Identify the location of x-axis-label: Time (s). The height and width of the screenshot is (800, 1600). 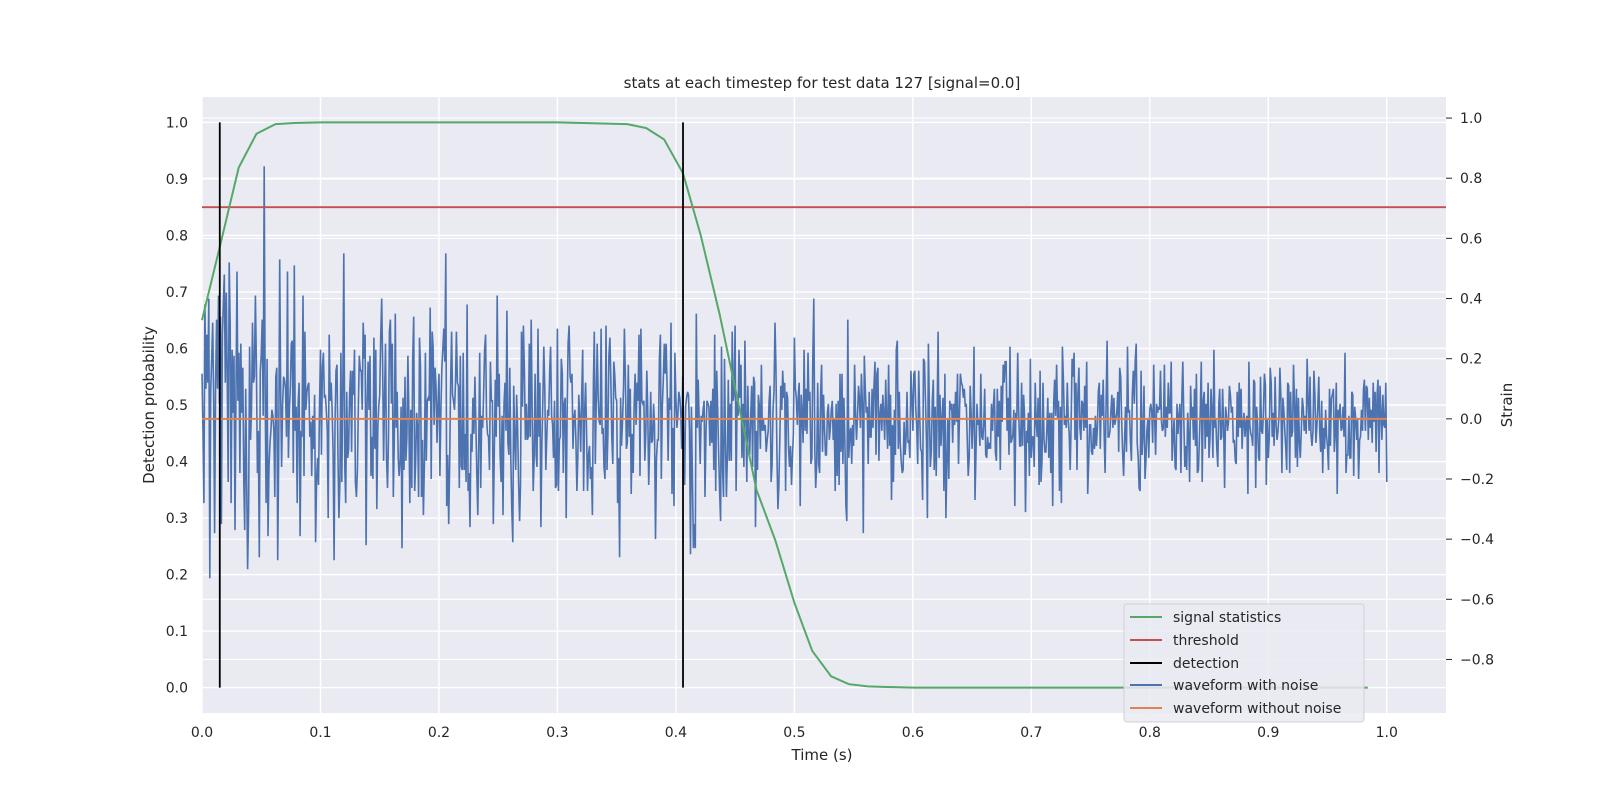
(822, 755).